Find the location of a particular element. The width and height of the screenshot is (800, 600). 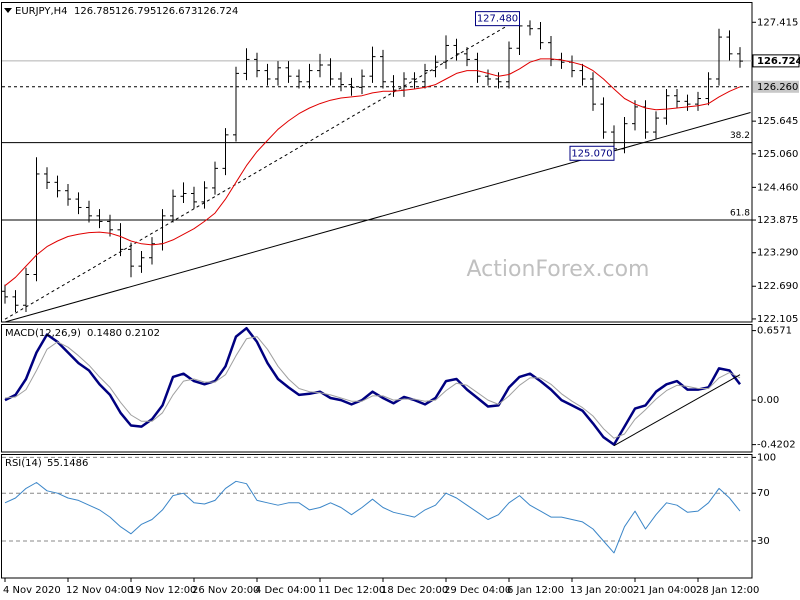

y-tick-label: 122.690 is located at coordinates (777, 286).